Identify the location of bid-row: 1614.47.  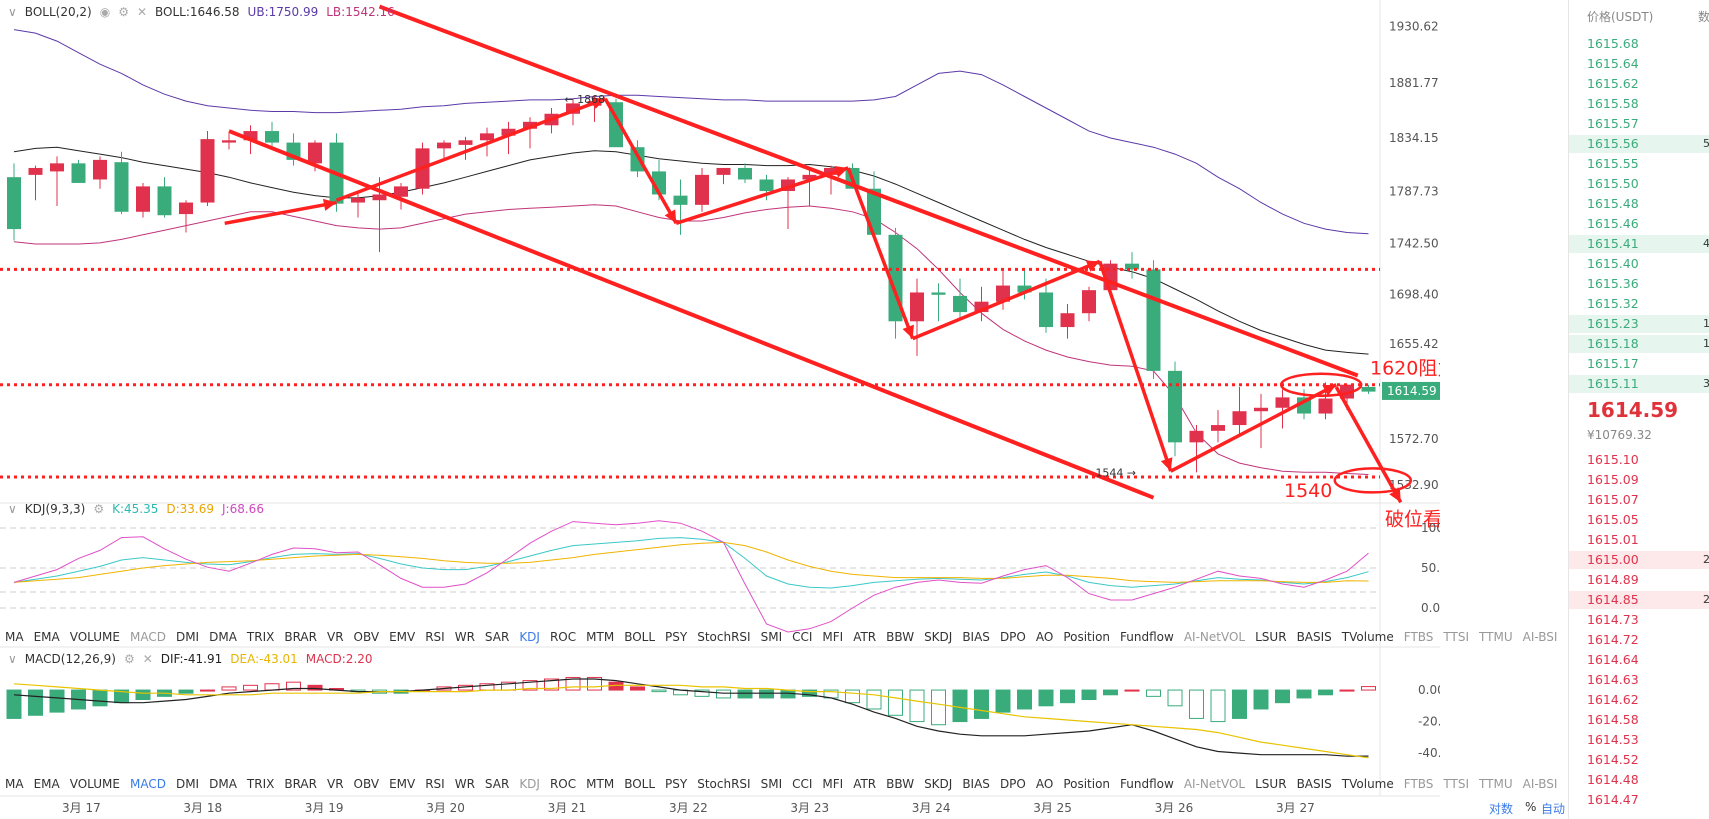
(1639, 800).